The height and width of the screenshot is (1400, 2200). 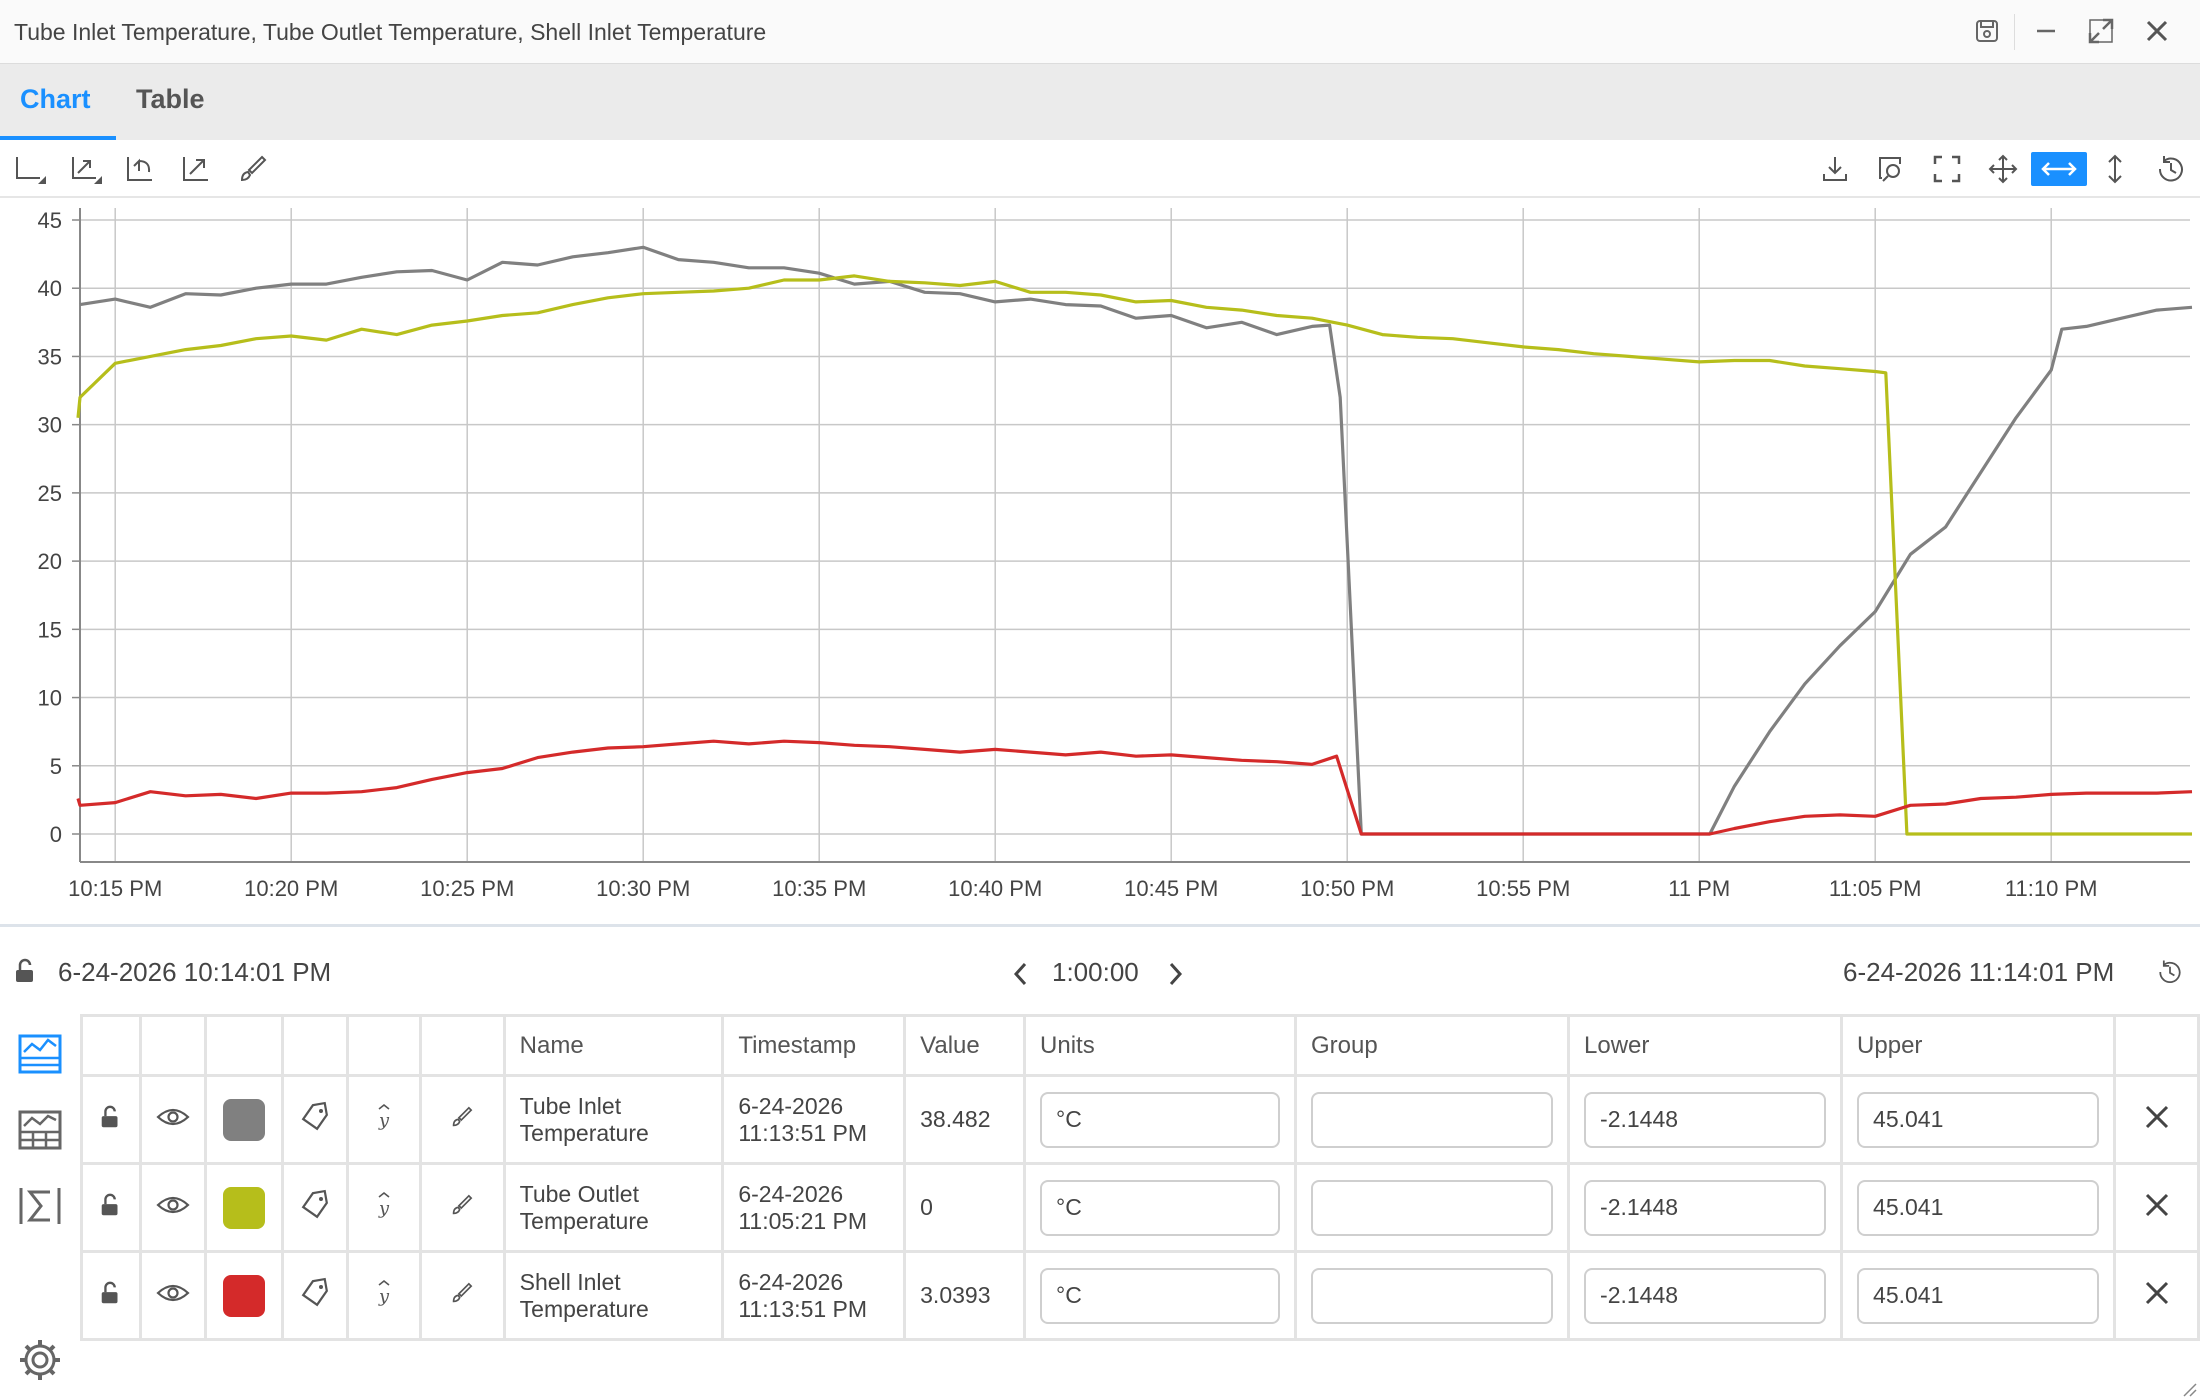 What do you see at coordinates (31, 169) in the screenshot?
I see `axis-options-icon` at bounding box center [31, 169].